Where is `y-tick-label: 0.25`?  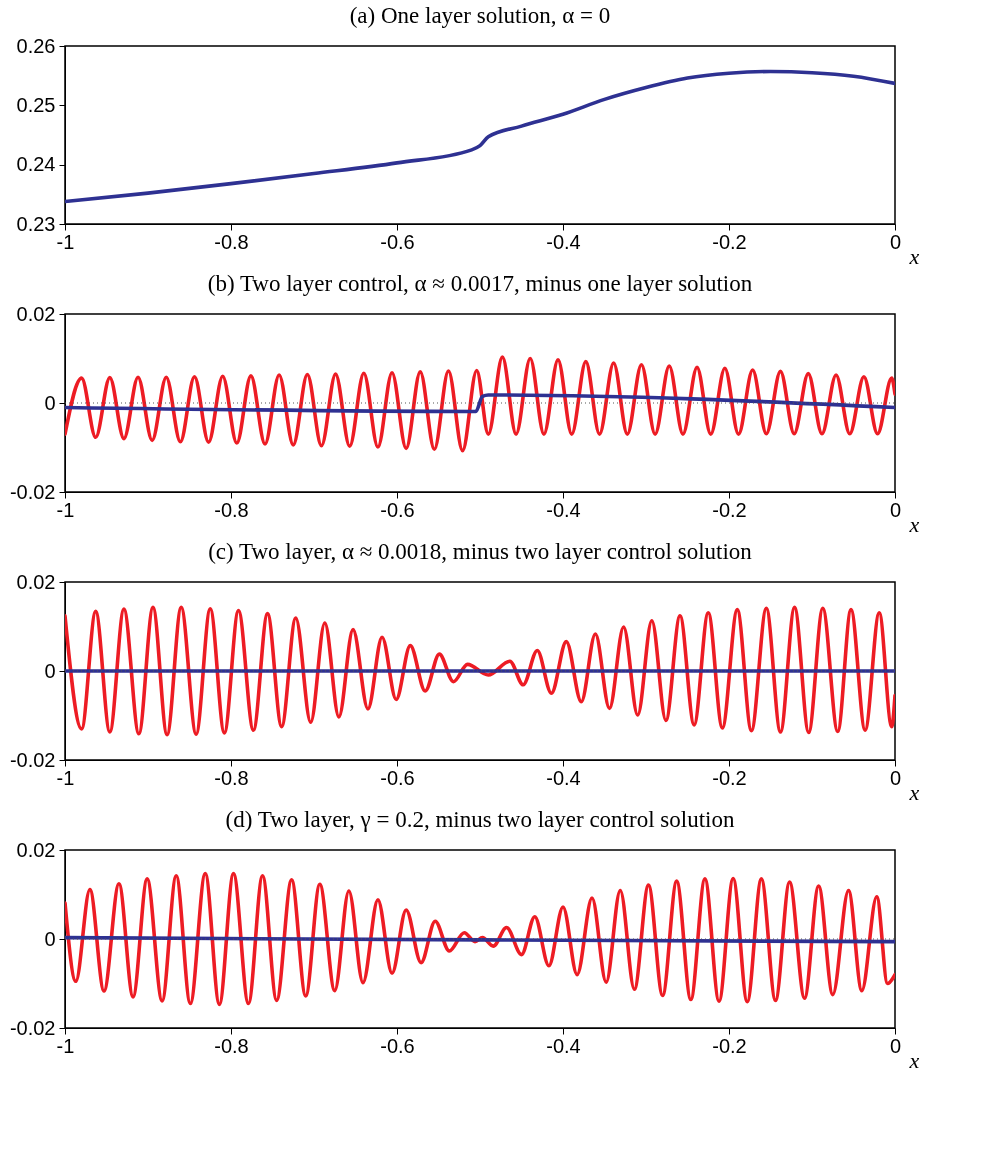 y-tick-label: 0.25 is located at coordinates (36, 104).